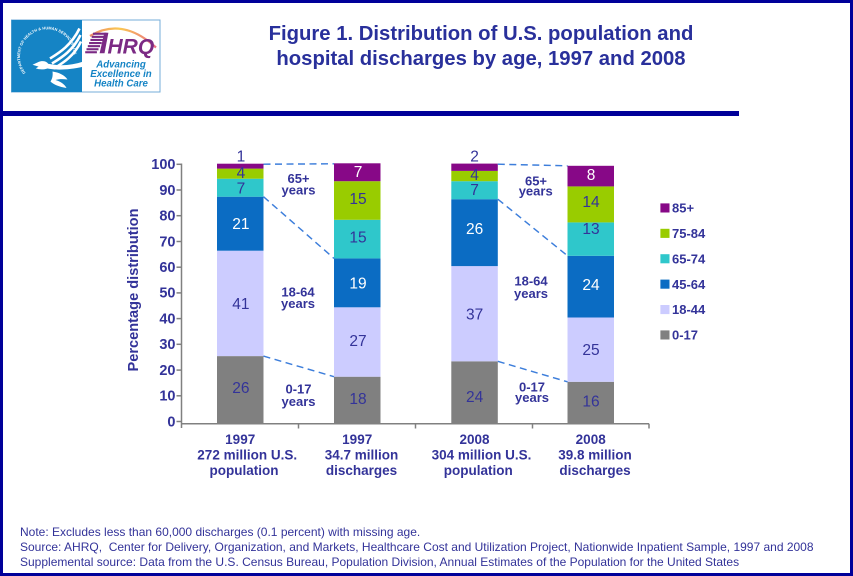 The height and width of the screenshot is (576, 853). I want to click on svg-text: 30, so click(167, 345).